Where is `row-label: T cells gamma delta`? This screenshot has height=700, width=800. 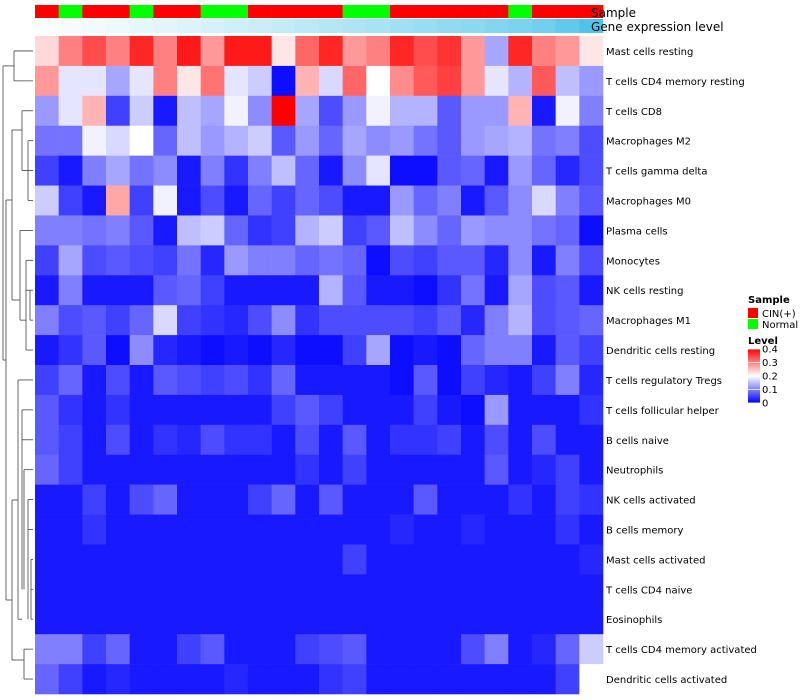 row-label: T cells gamma delta is located at coordinates (656, 172).